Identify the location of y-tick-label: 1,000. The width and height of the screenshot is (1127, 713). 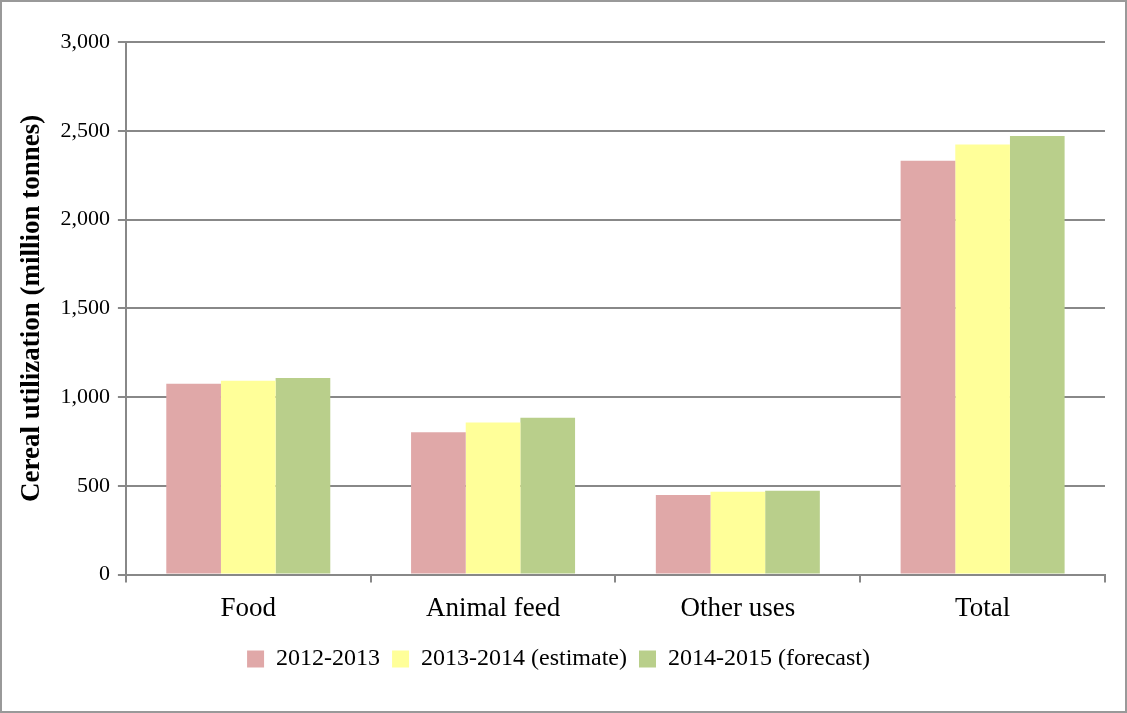
(85, 395).